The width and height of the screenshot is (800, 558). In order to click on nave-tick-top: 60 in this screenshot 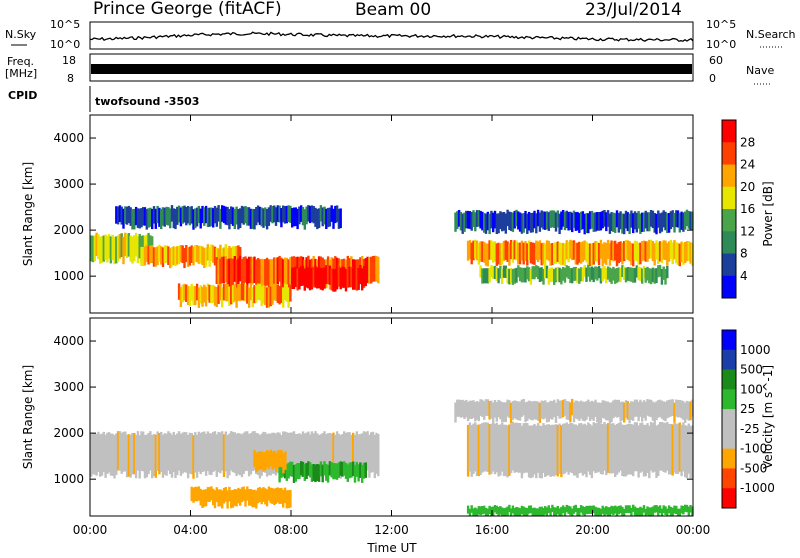, I will do `click(716, 60)`.